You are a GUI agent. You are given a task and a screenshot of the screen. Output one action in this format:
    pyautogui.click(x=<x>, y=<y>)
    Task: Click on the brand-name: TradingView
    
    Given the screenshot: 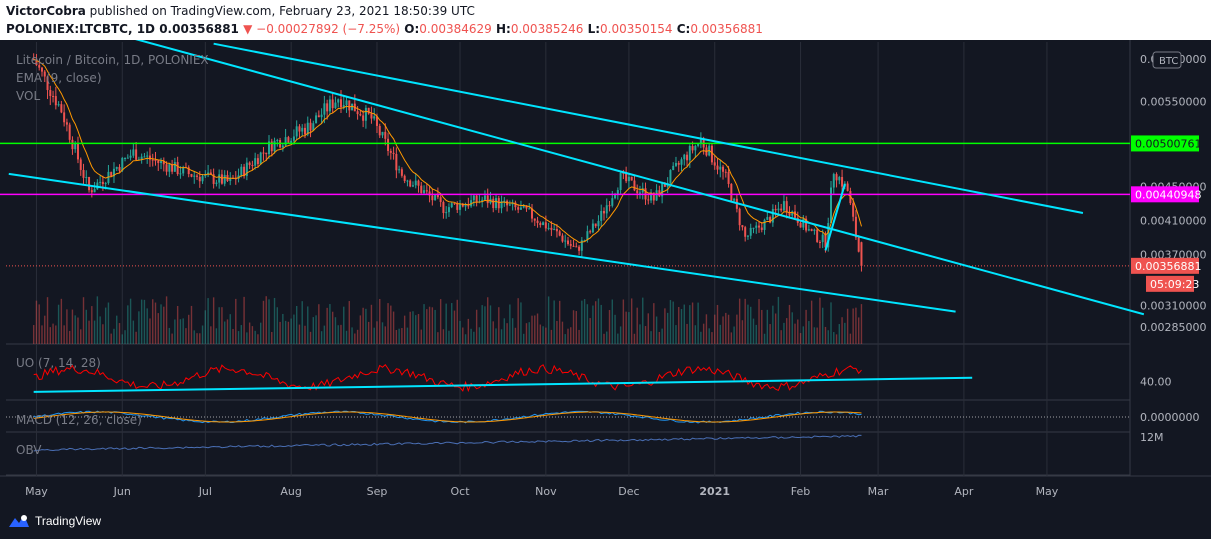 What is the action you would take?
    pyautogui.click(x=68, y=521)
    